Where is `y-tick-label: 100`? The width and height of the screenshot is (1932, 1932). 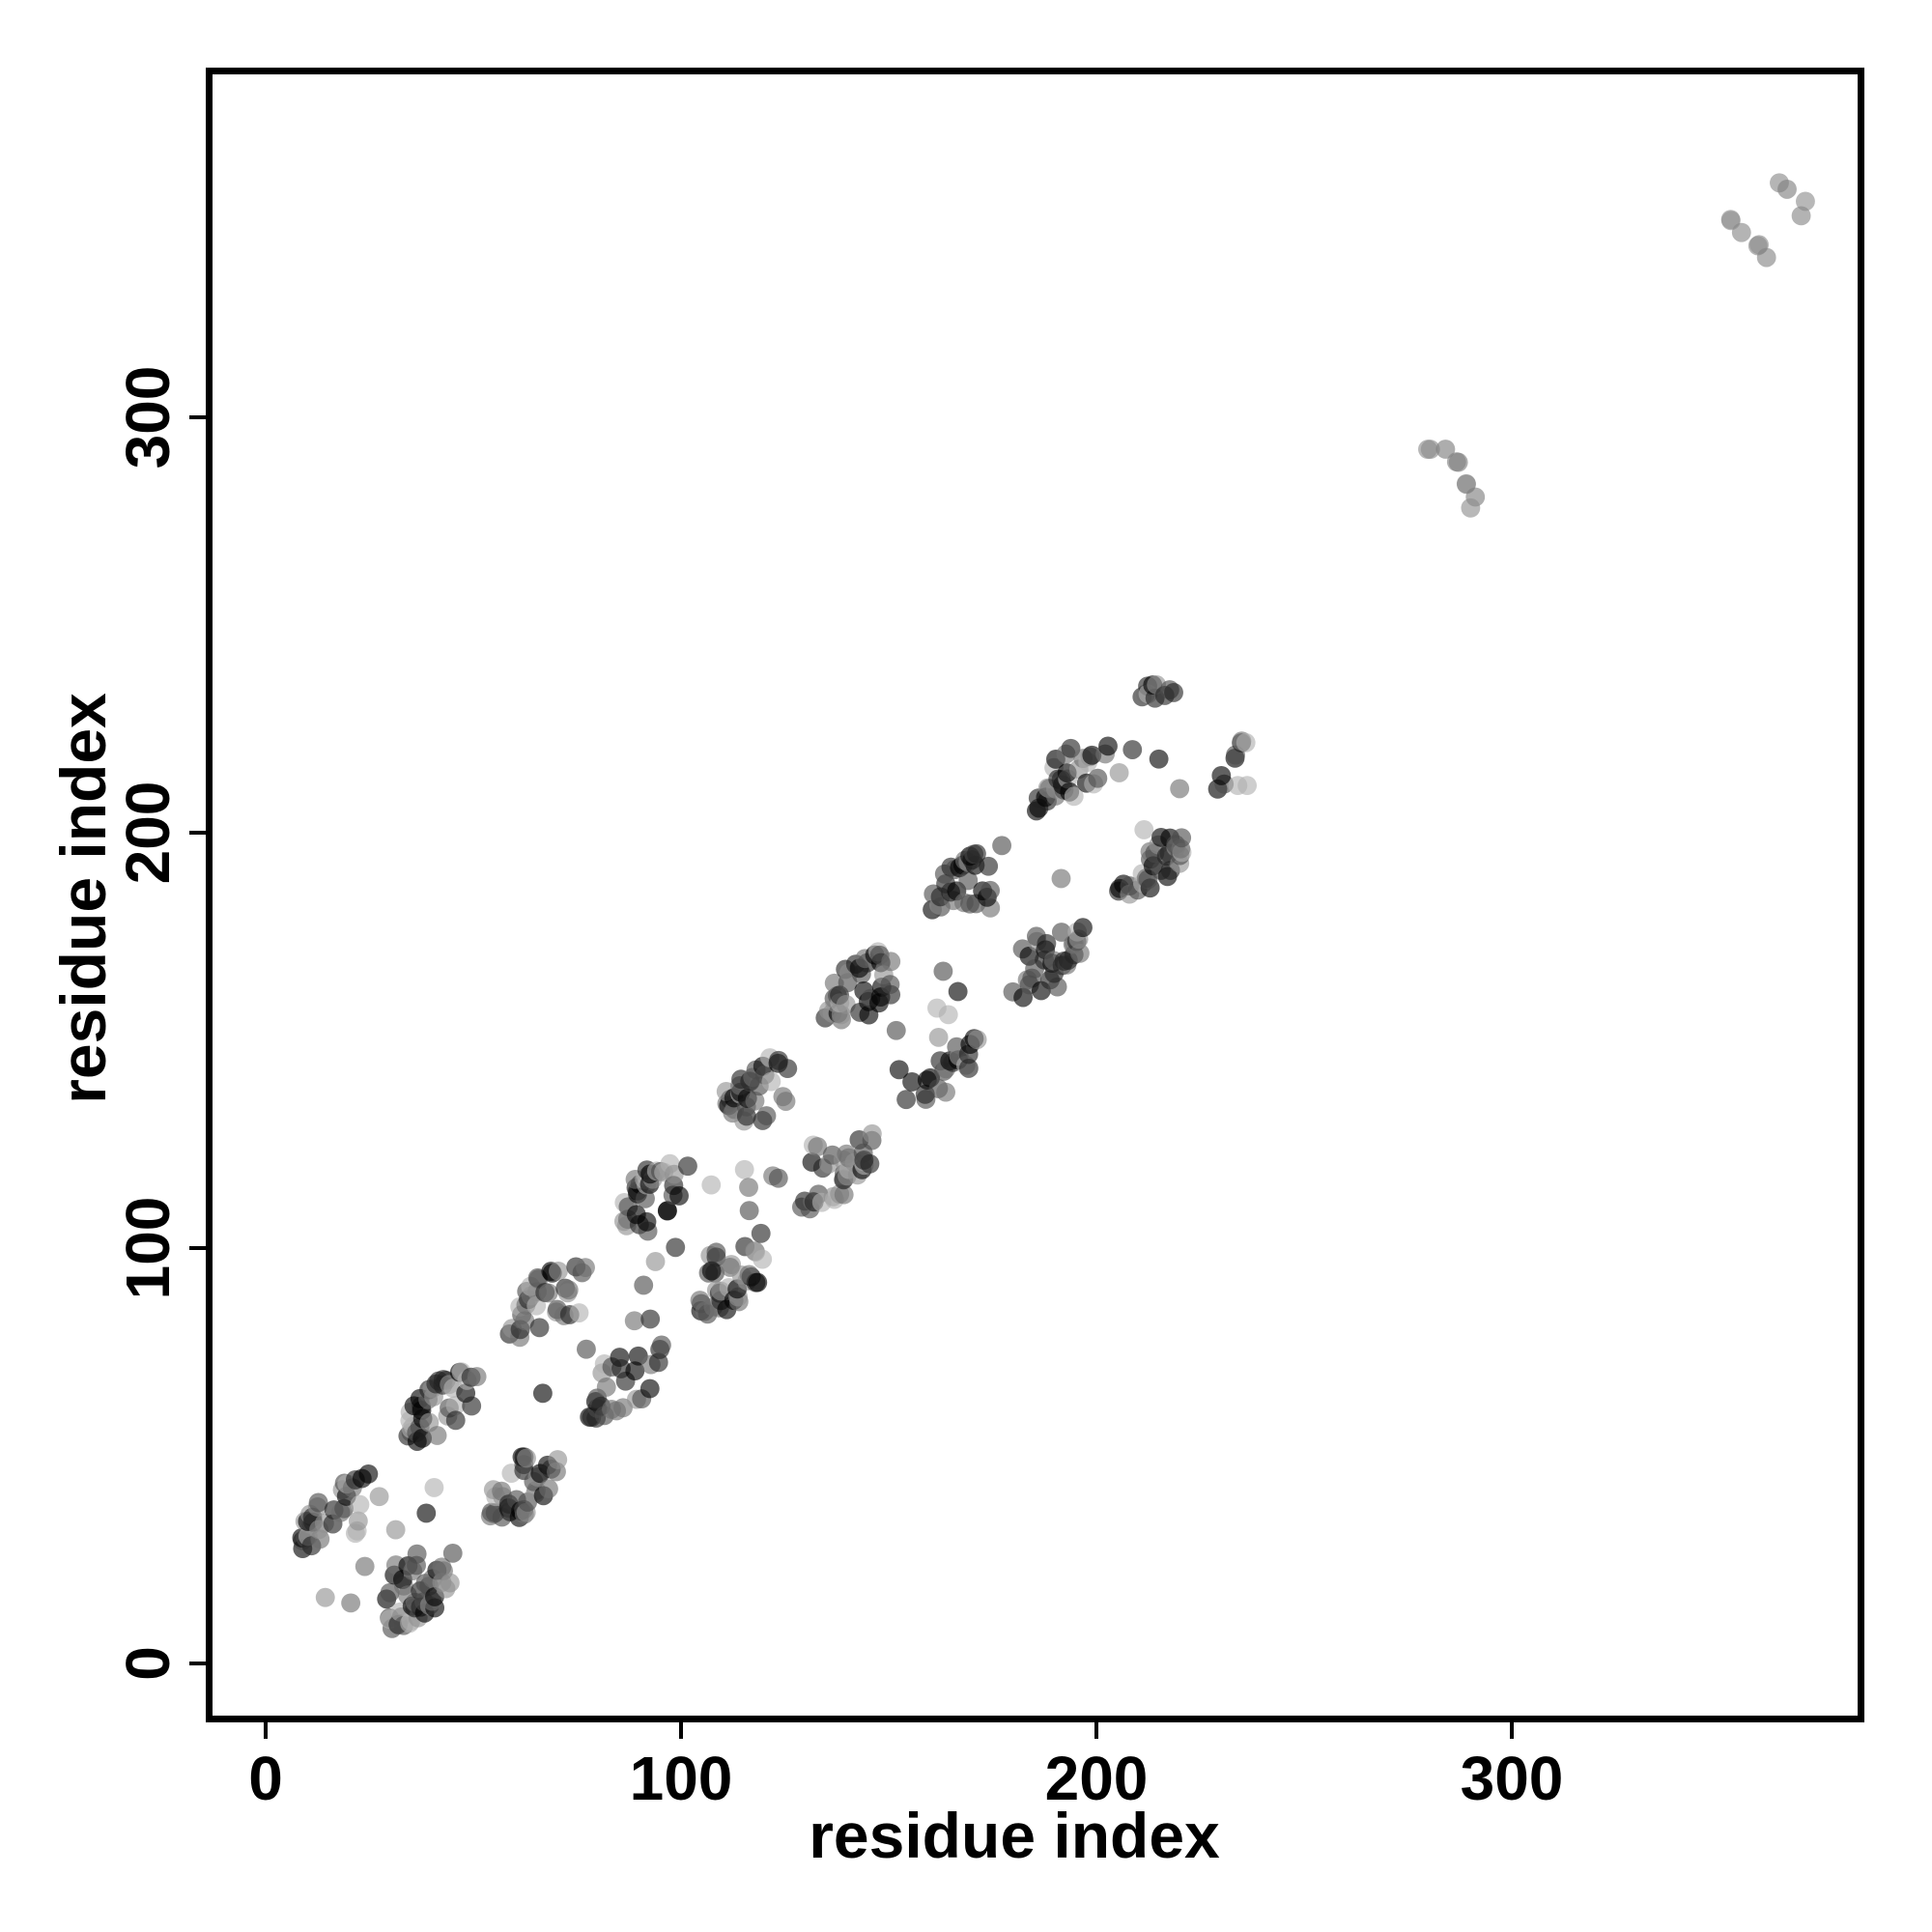 y-tick-label: 100 is located at coordinates (148, 1248).